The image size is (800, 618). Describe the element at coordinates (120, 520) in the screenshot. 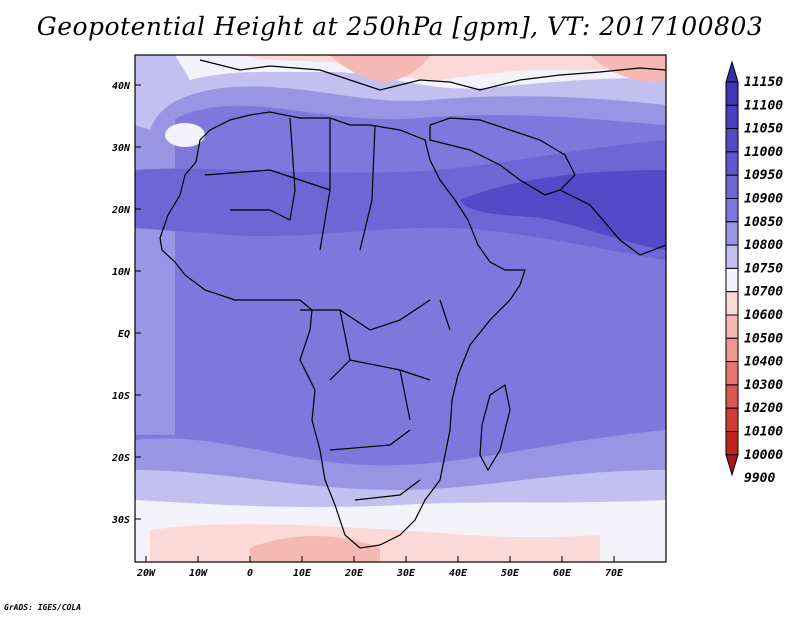

I see `lat-label: 30S` at that location.